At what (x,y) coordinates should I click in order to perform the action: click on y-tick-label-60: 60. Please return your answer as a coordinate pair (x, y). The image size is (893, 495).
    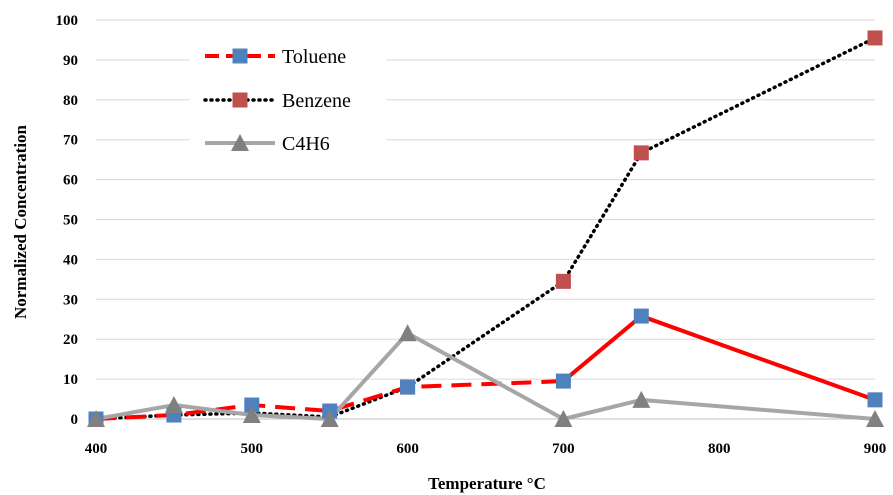
    Looking at the image, I should click on (70, 181).